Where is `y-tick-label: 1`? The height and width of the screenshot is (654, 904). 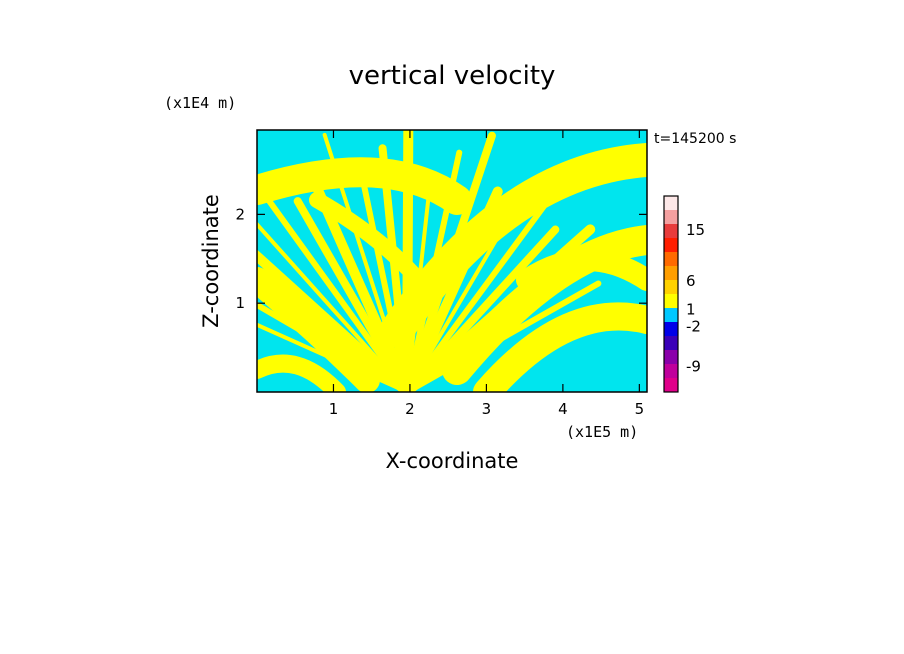 y-tick-label: 1 is located at coordinates (240, 303).